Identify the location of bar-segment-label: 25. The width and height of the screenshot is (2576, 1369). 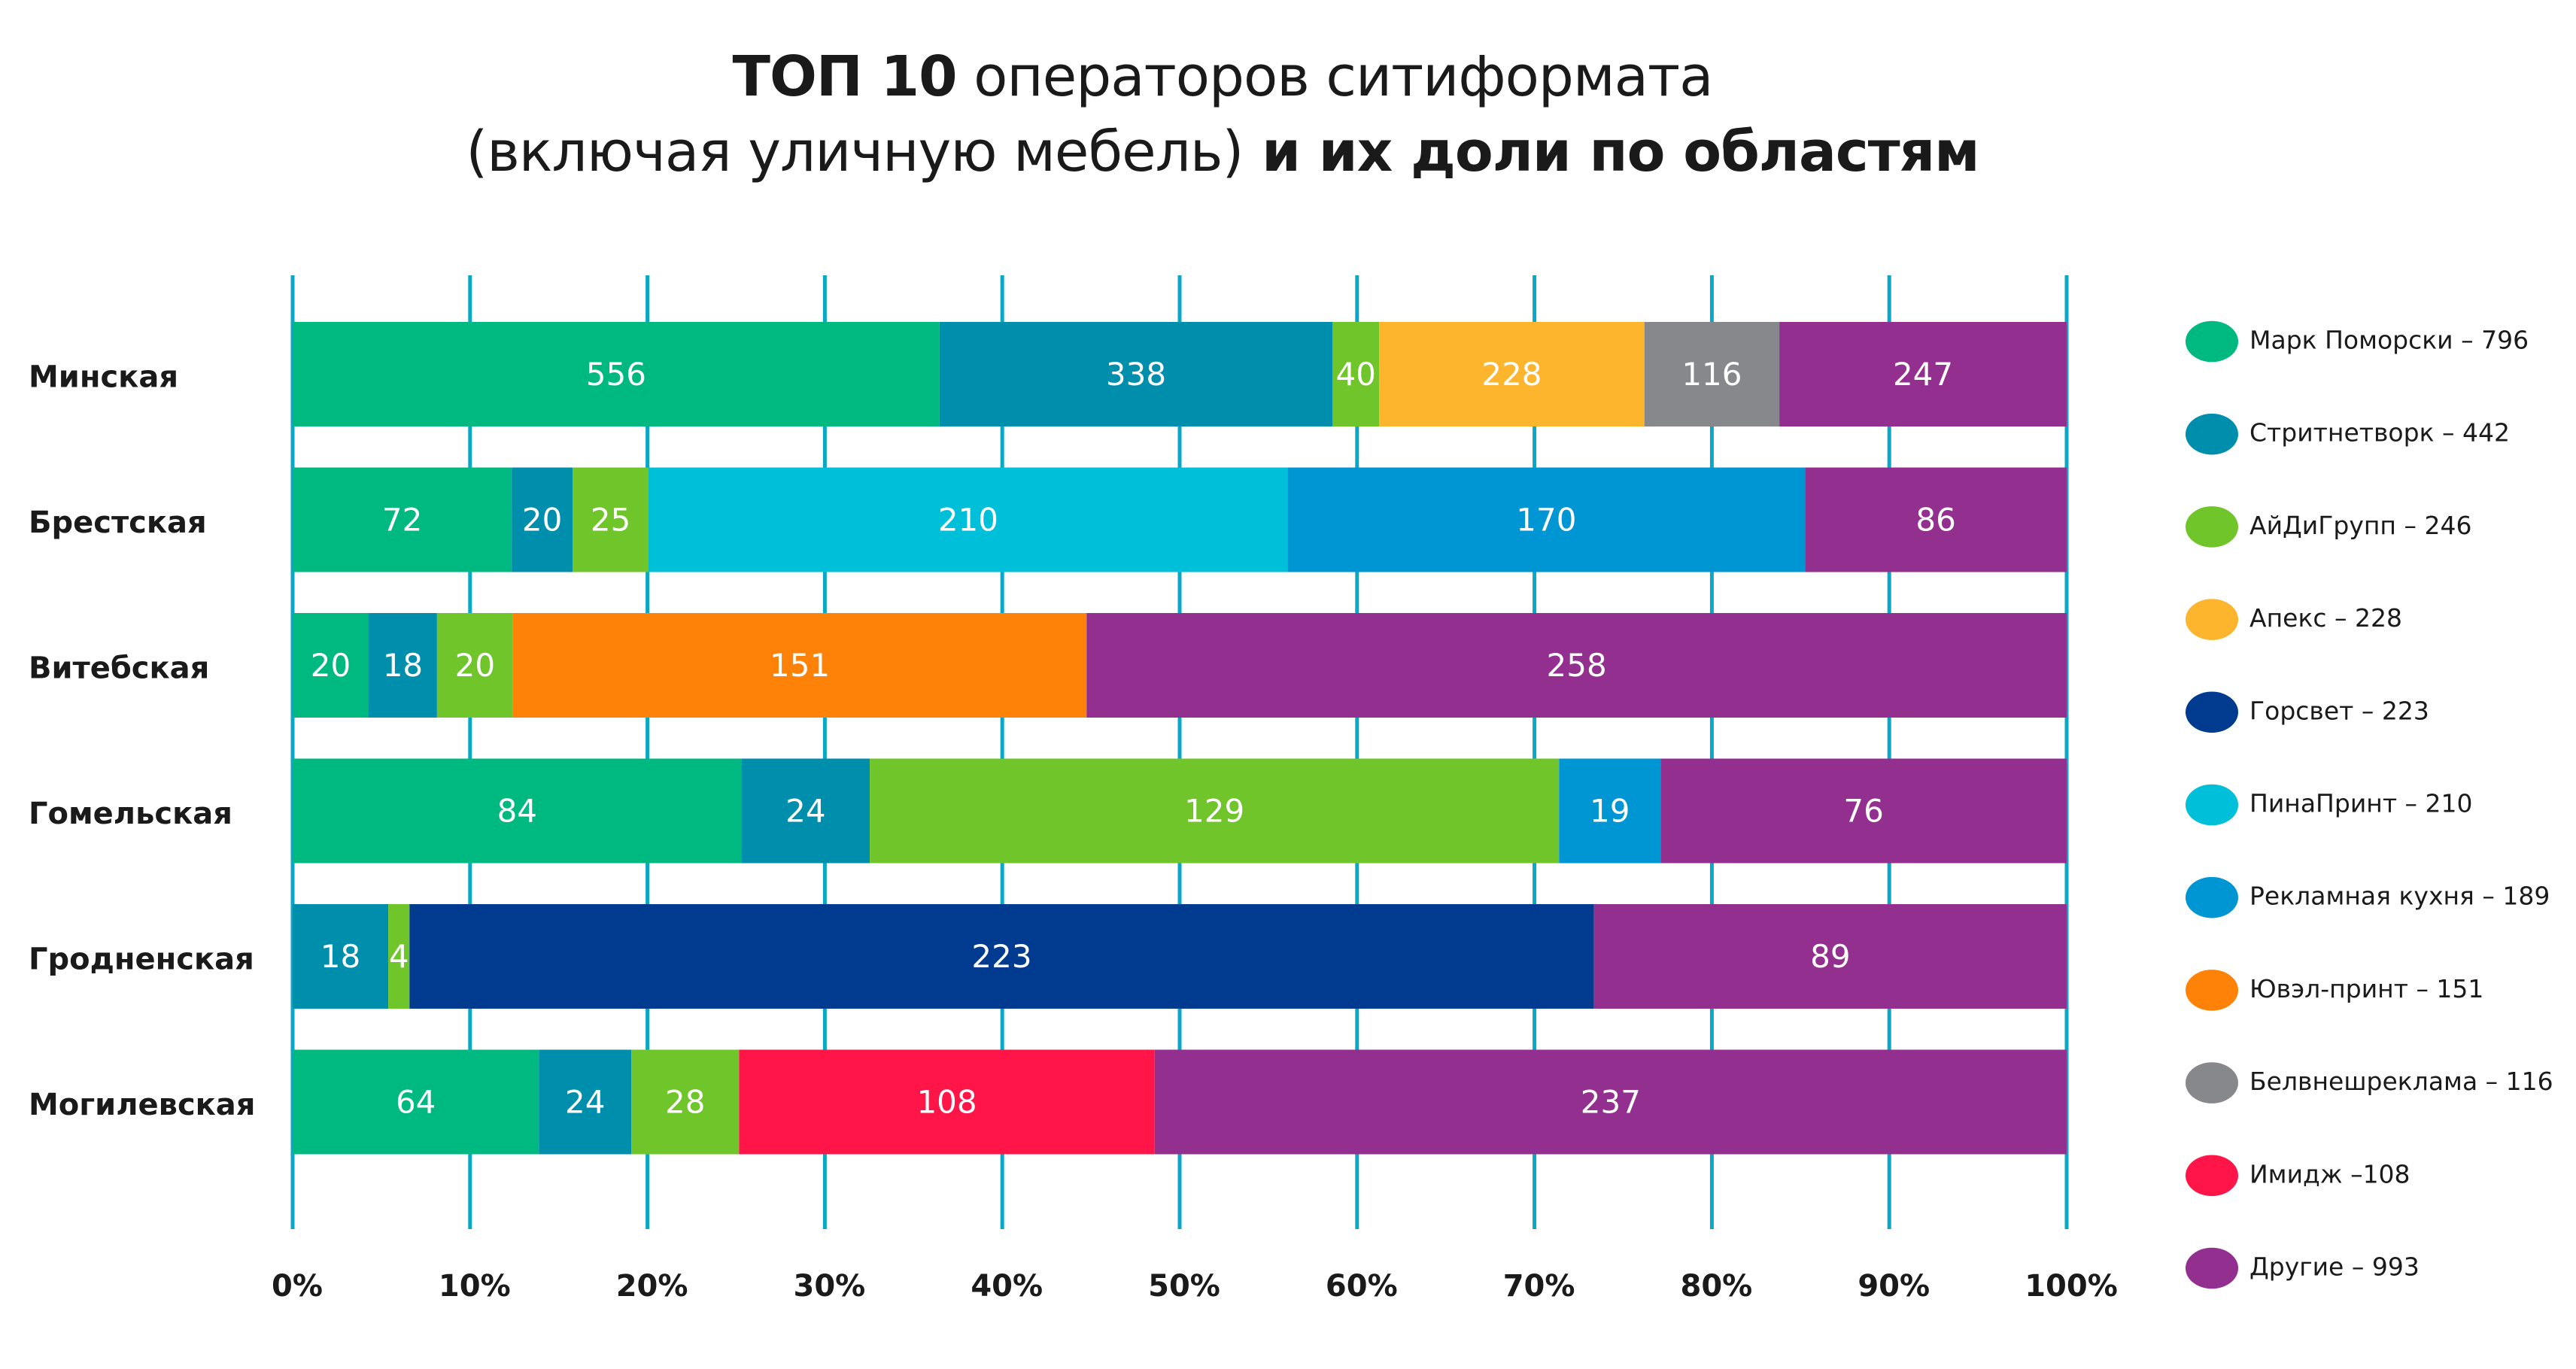
(611, 520).